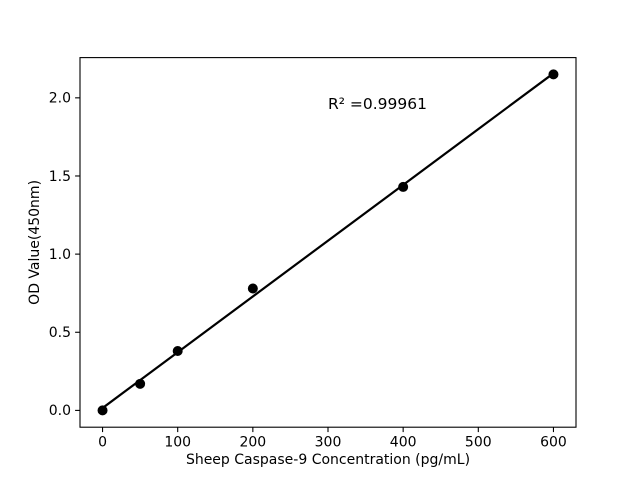 Image resolution: width=640 pixels, height=480 pixels. Describe the element at coordinates (60, 333) in the screenshot. I see `y-tick-label: 0.5` at that location.